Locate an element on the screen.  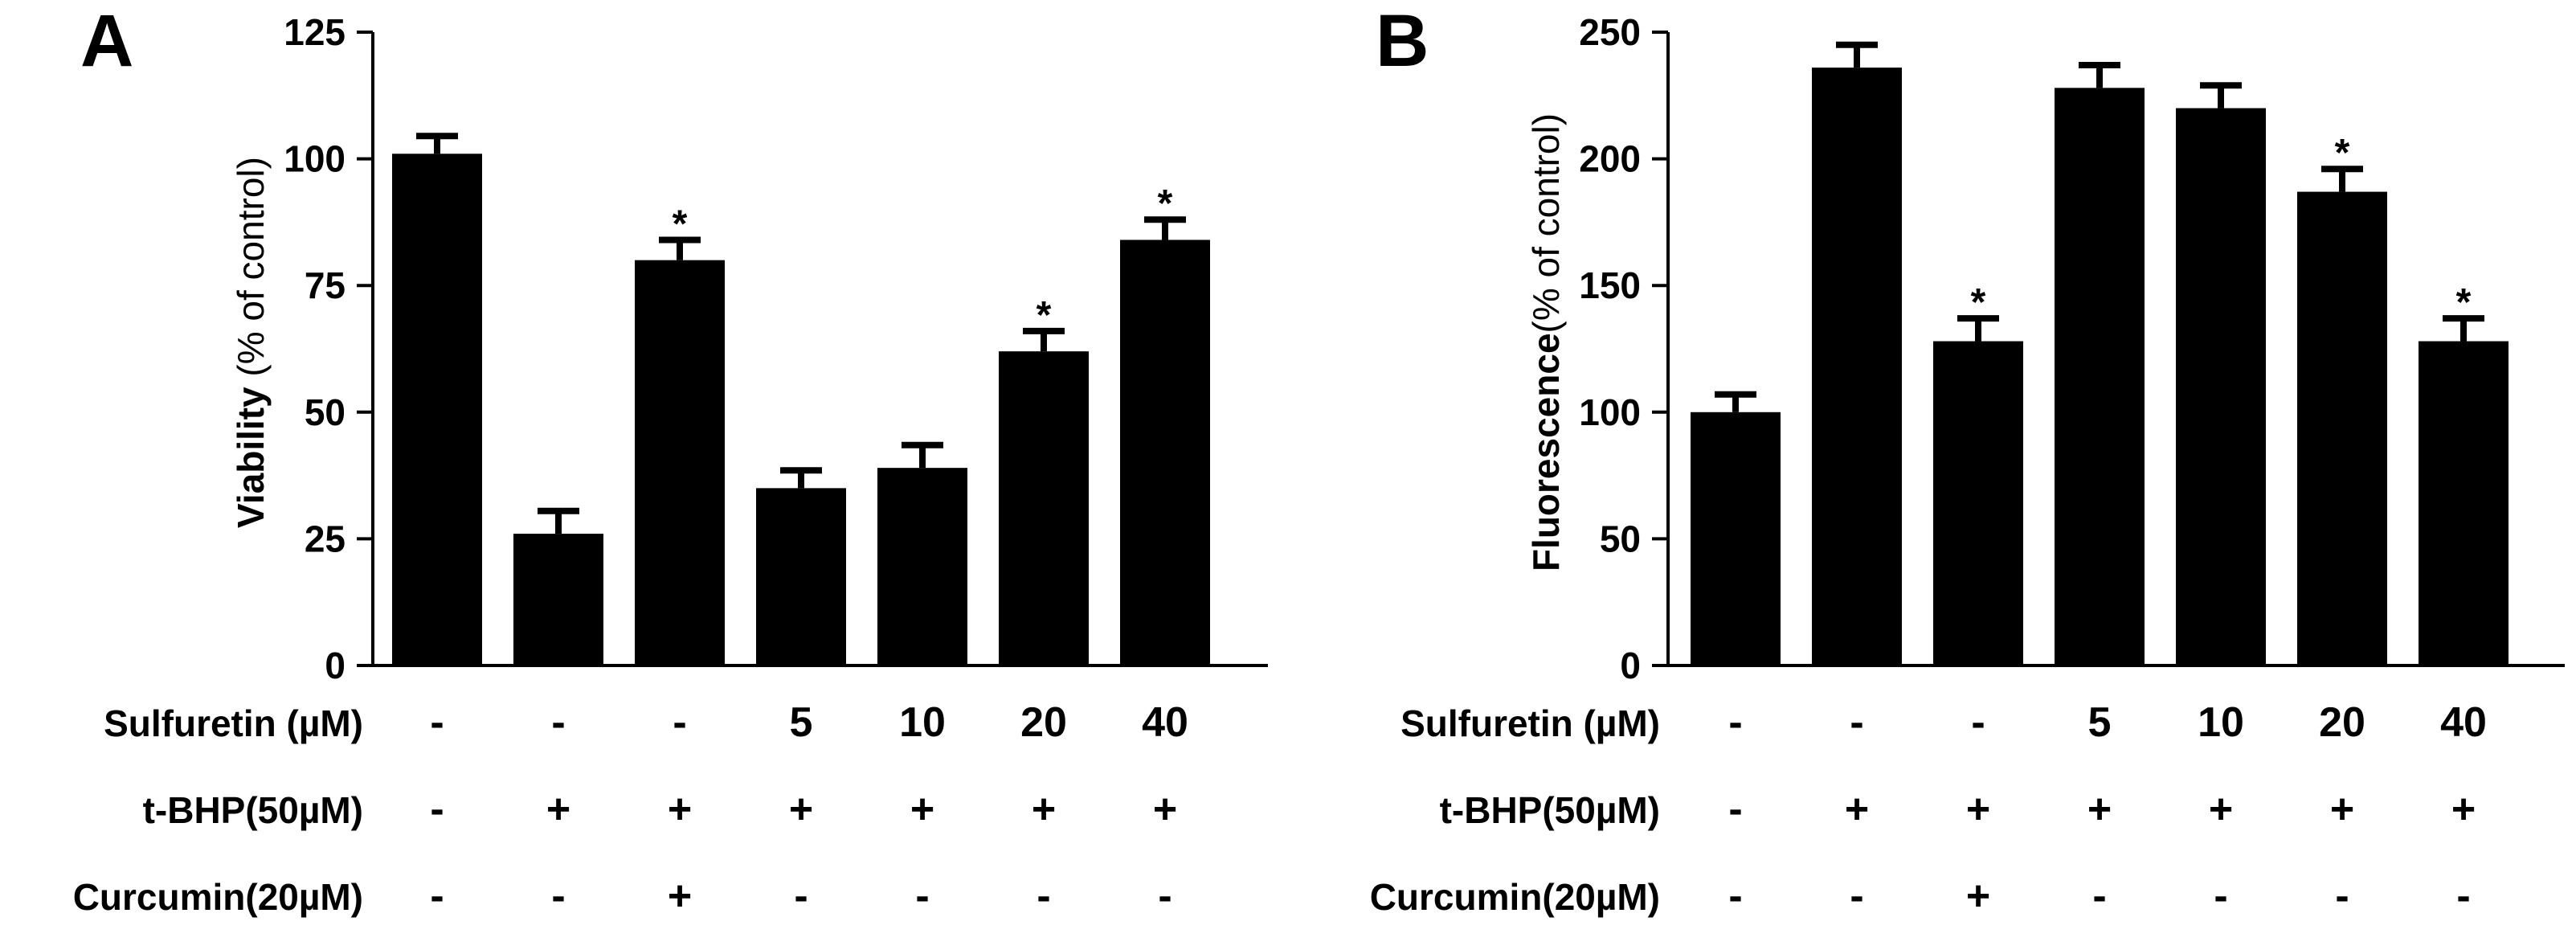
panel-a-ylabel-rest: (% of control) is located at coordinates (251, 272).